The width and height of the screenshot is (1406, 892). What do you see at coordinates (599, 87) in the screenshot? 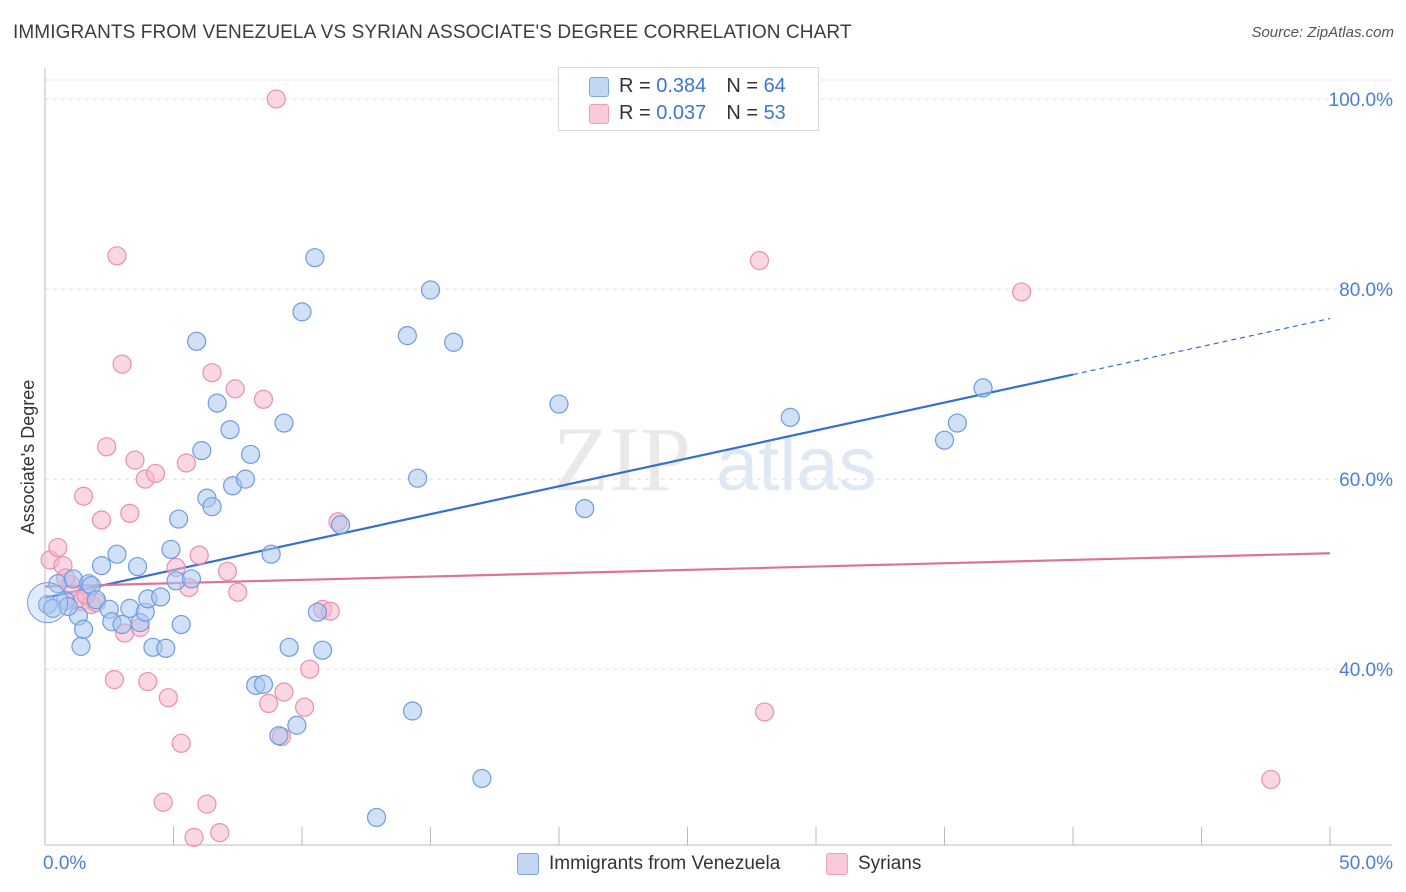
I see `legend-swatch-venezuela` at bounding box center [599, 87].